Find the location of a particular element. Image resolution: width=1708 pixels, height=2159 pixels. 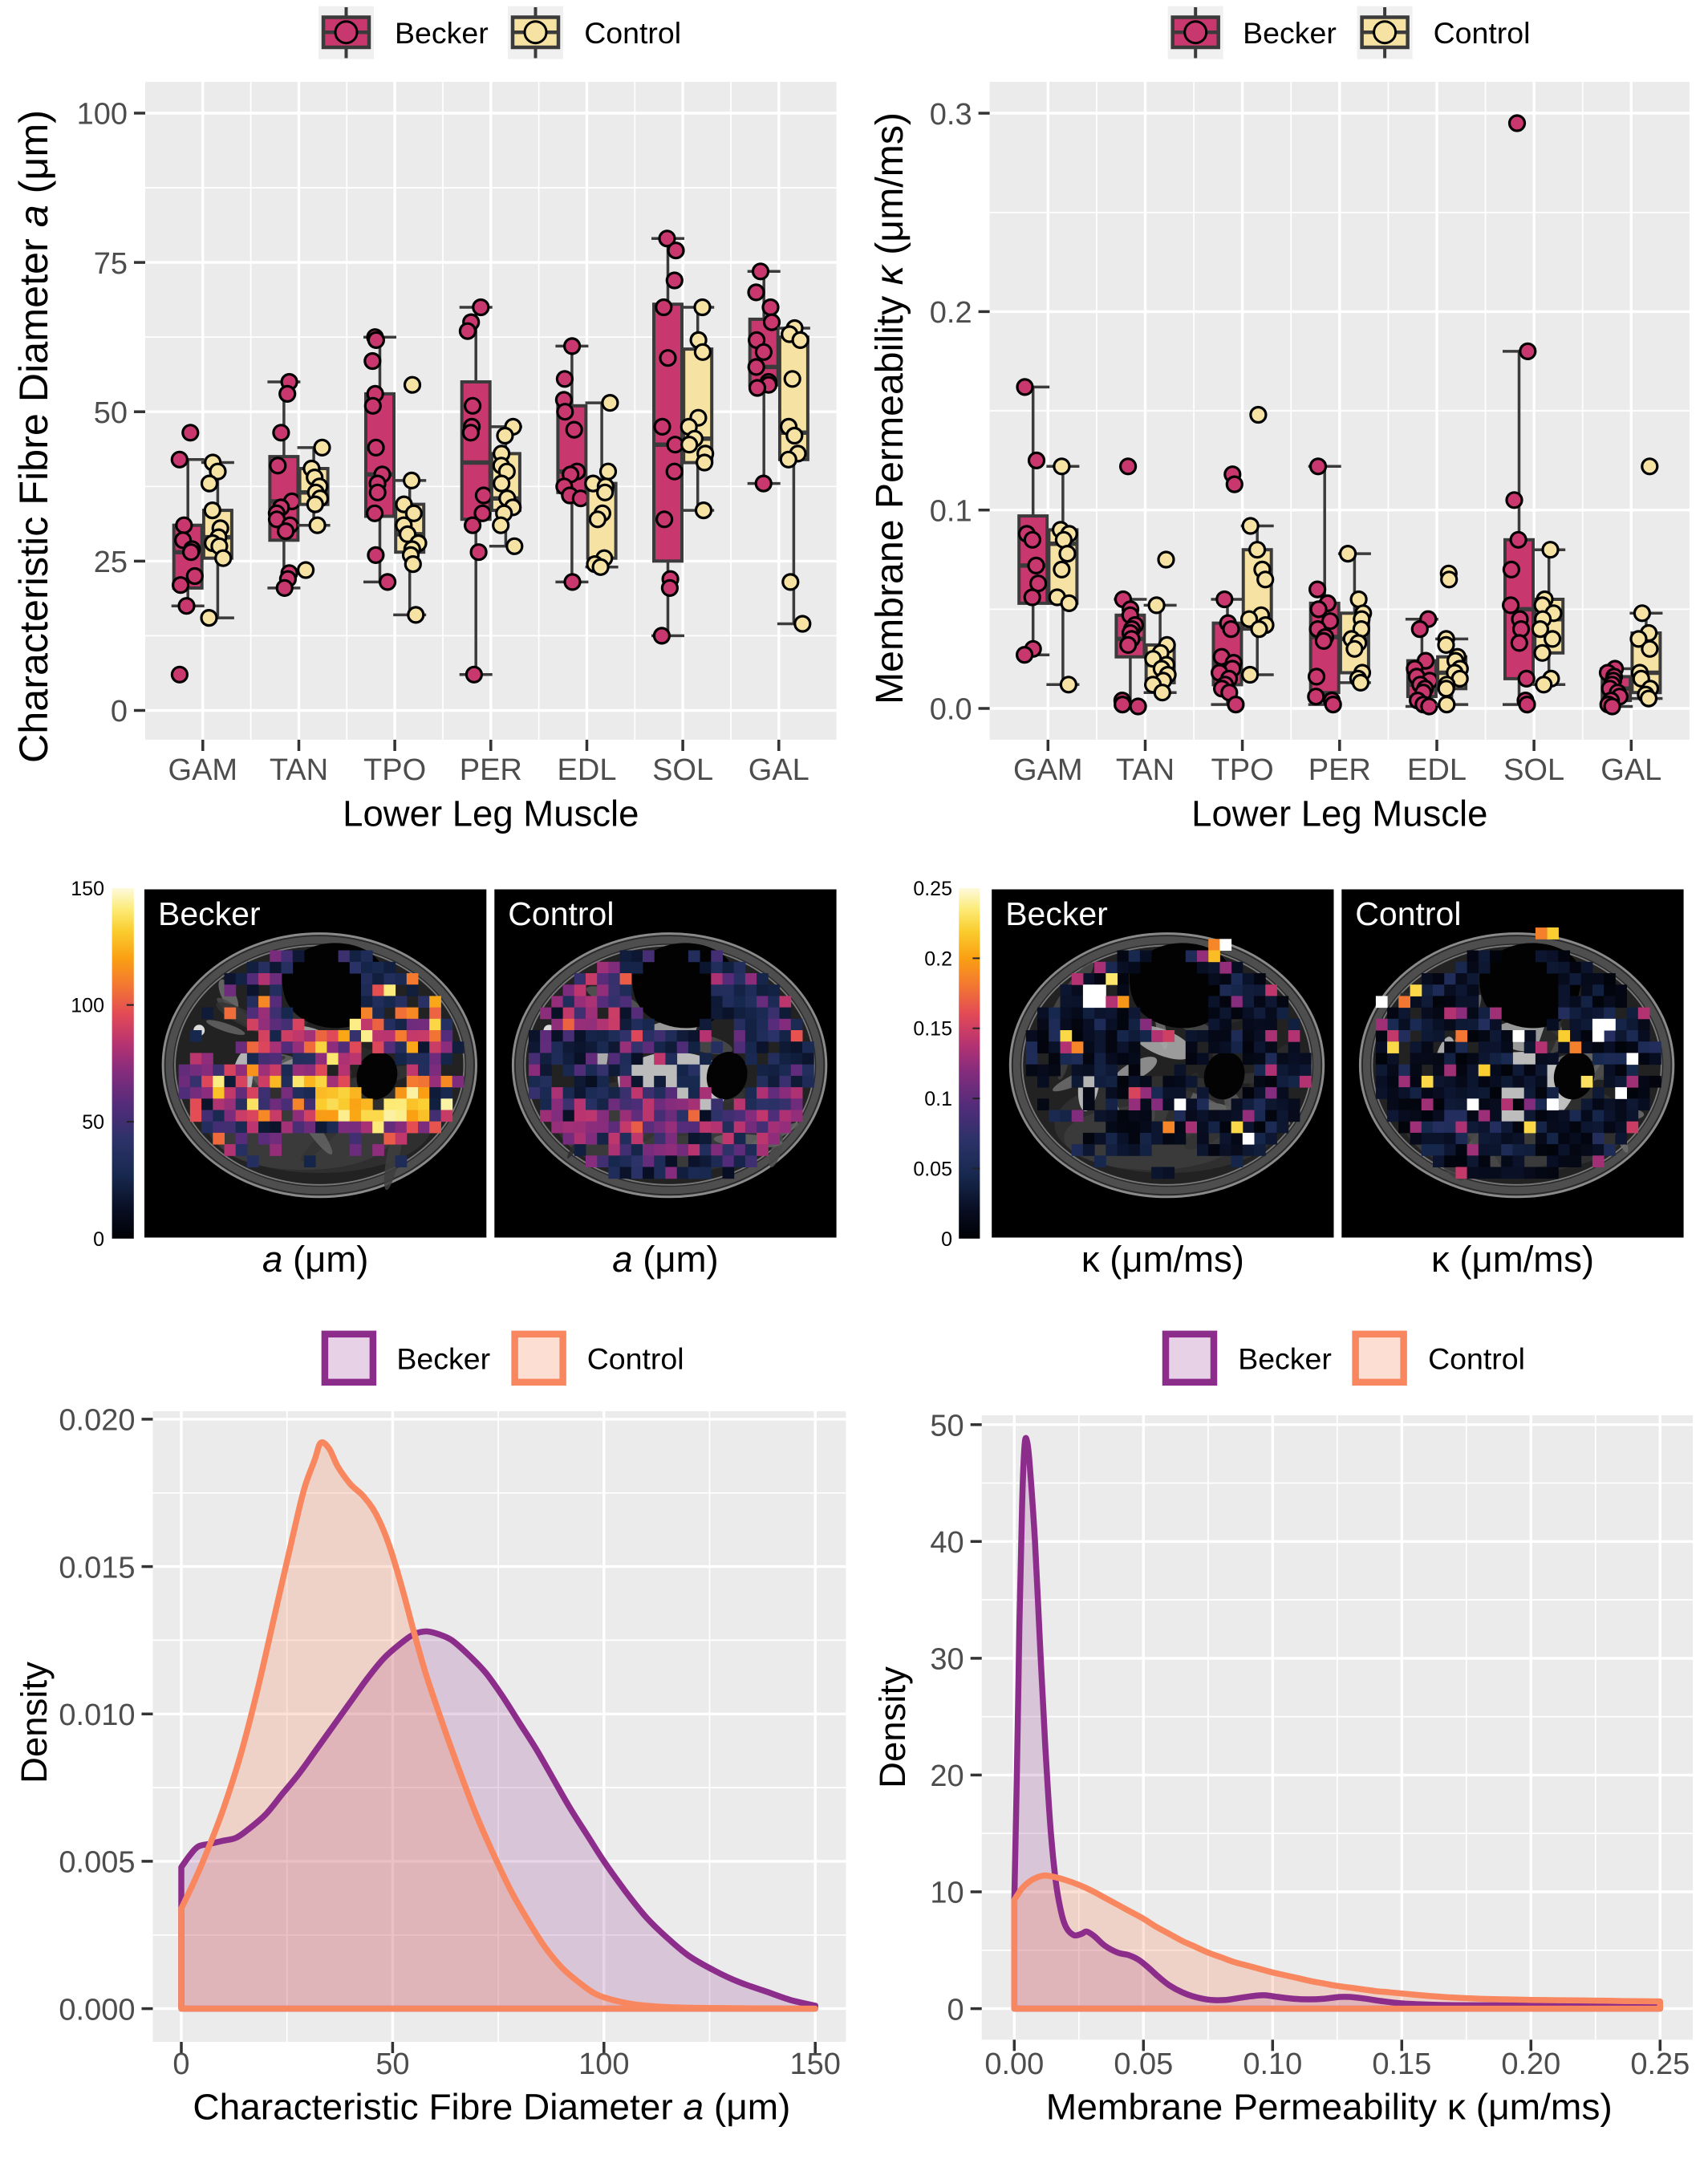

svg-text: 75 is located at coordinates (111, 264).